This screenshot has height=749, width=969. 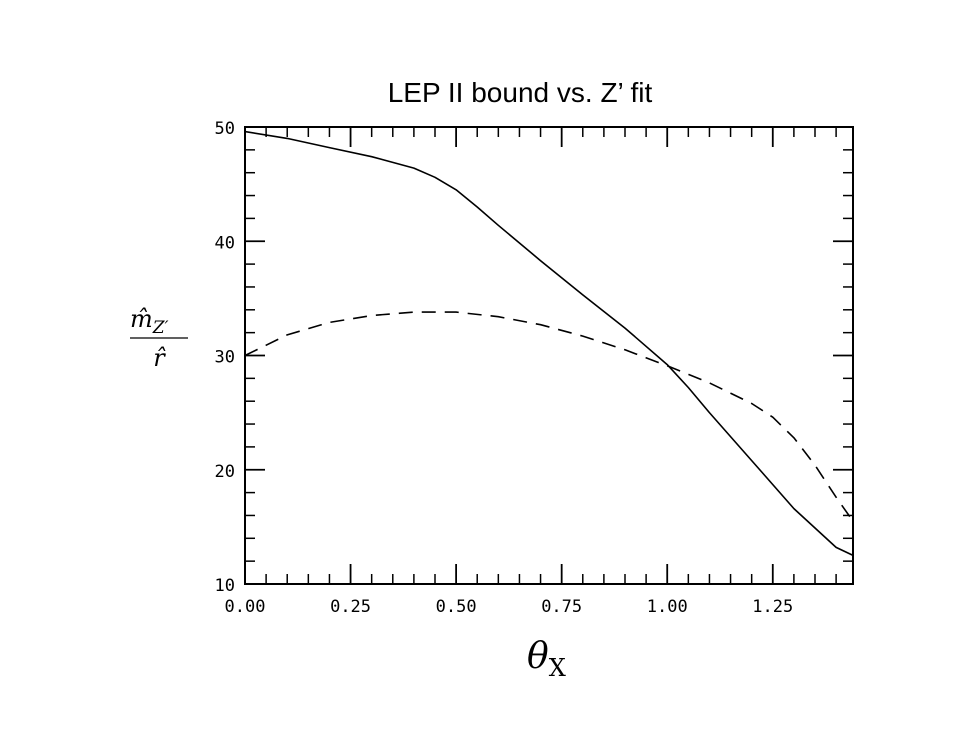 I want to click on y-tick-label: 30, so click(x=225, y=358).